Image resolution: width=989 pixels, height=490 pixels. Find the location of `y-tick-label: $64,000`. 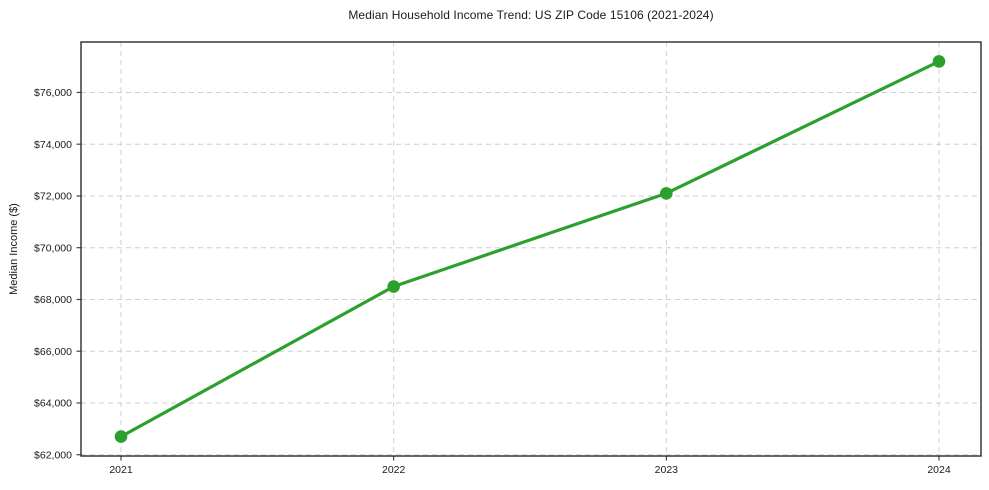

y-tick-label: $64,000 is located at coordinates (53, 404).